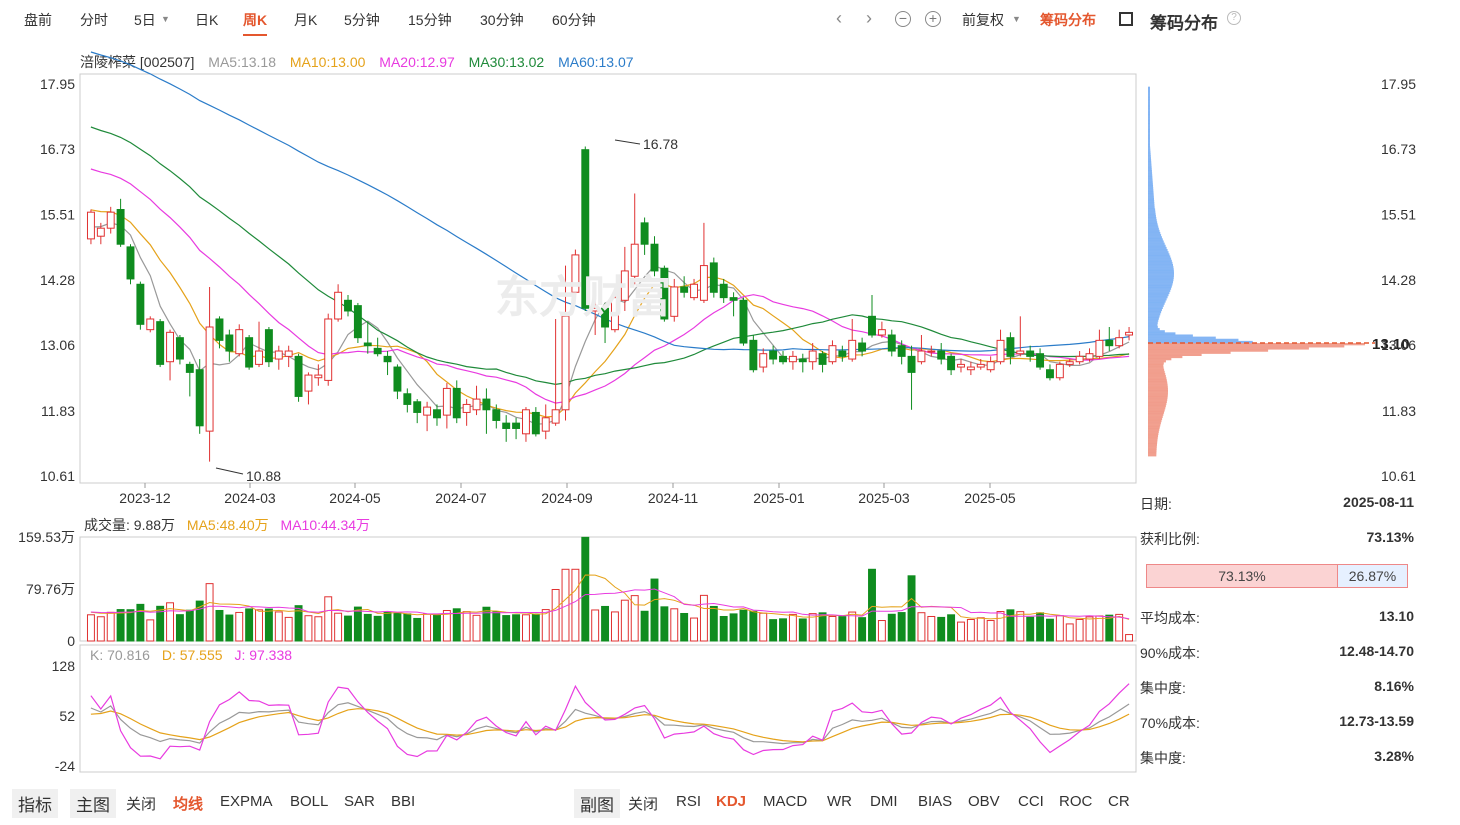 The image size is (1460, 825). What do you see at coordinates (1170, 539) in the screenshot?
I see `profit-label: 获利比例:` at bounding box center [1170, 539].